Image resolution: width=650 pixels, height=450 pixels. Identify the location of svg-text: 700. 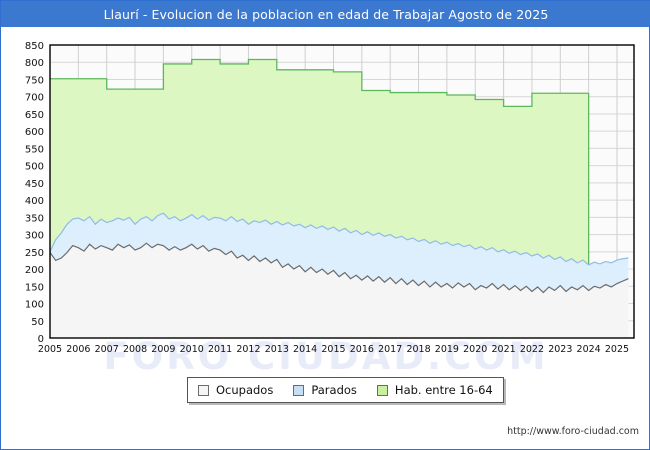
(34, 98).